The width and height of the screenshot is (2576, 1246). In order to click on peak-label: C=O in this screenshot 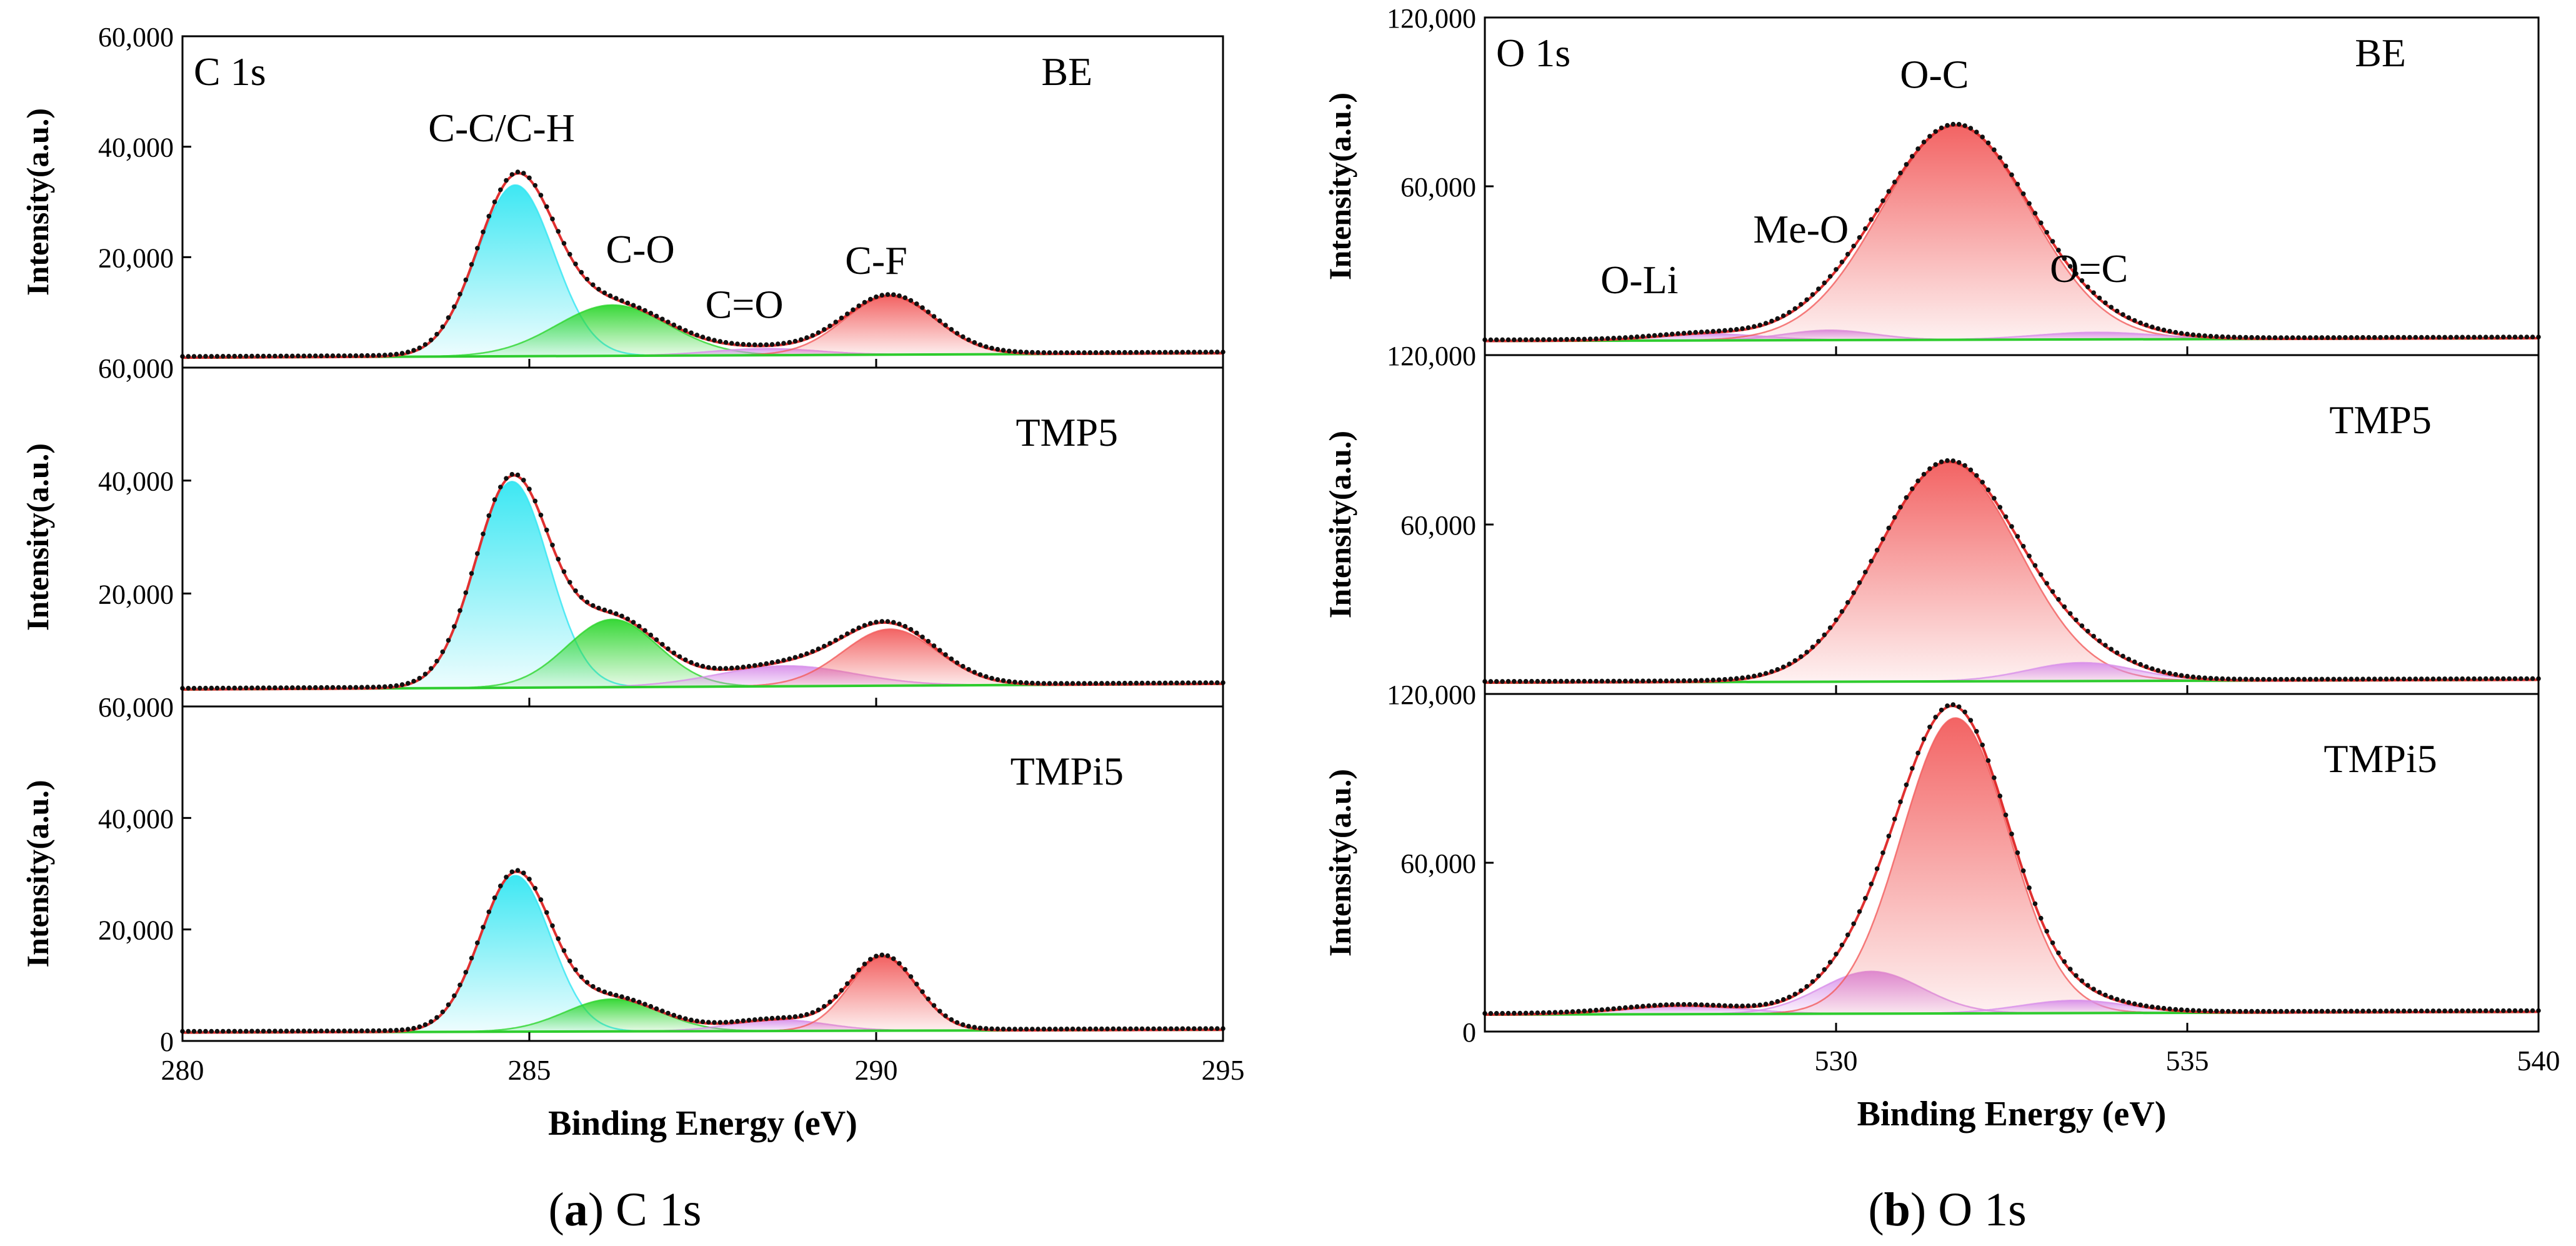, I will do `click(745, 305)`.